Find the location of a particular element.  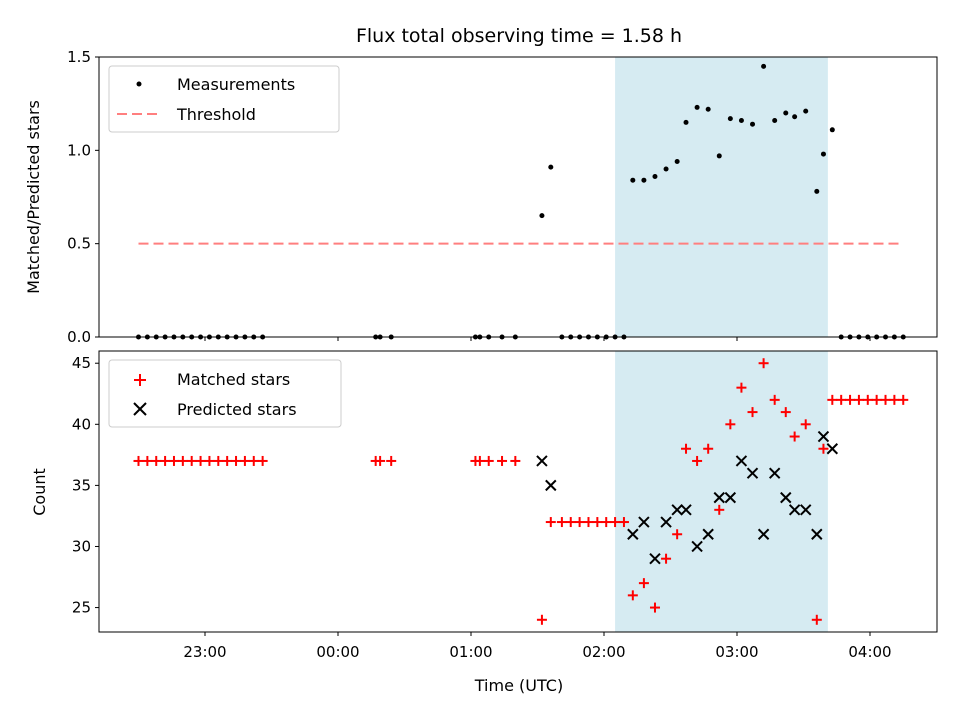

x-tick-label: 23:00 is located at coordinates (204, 652).